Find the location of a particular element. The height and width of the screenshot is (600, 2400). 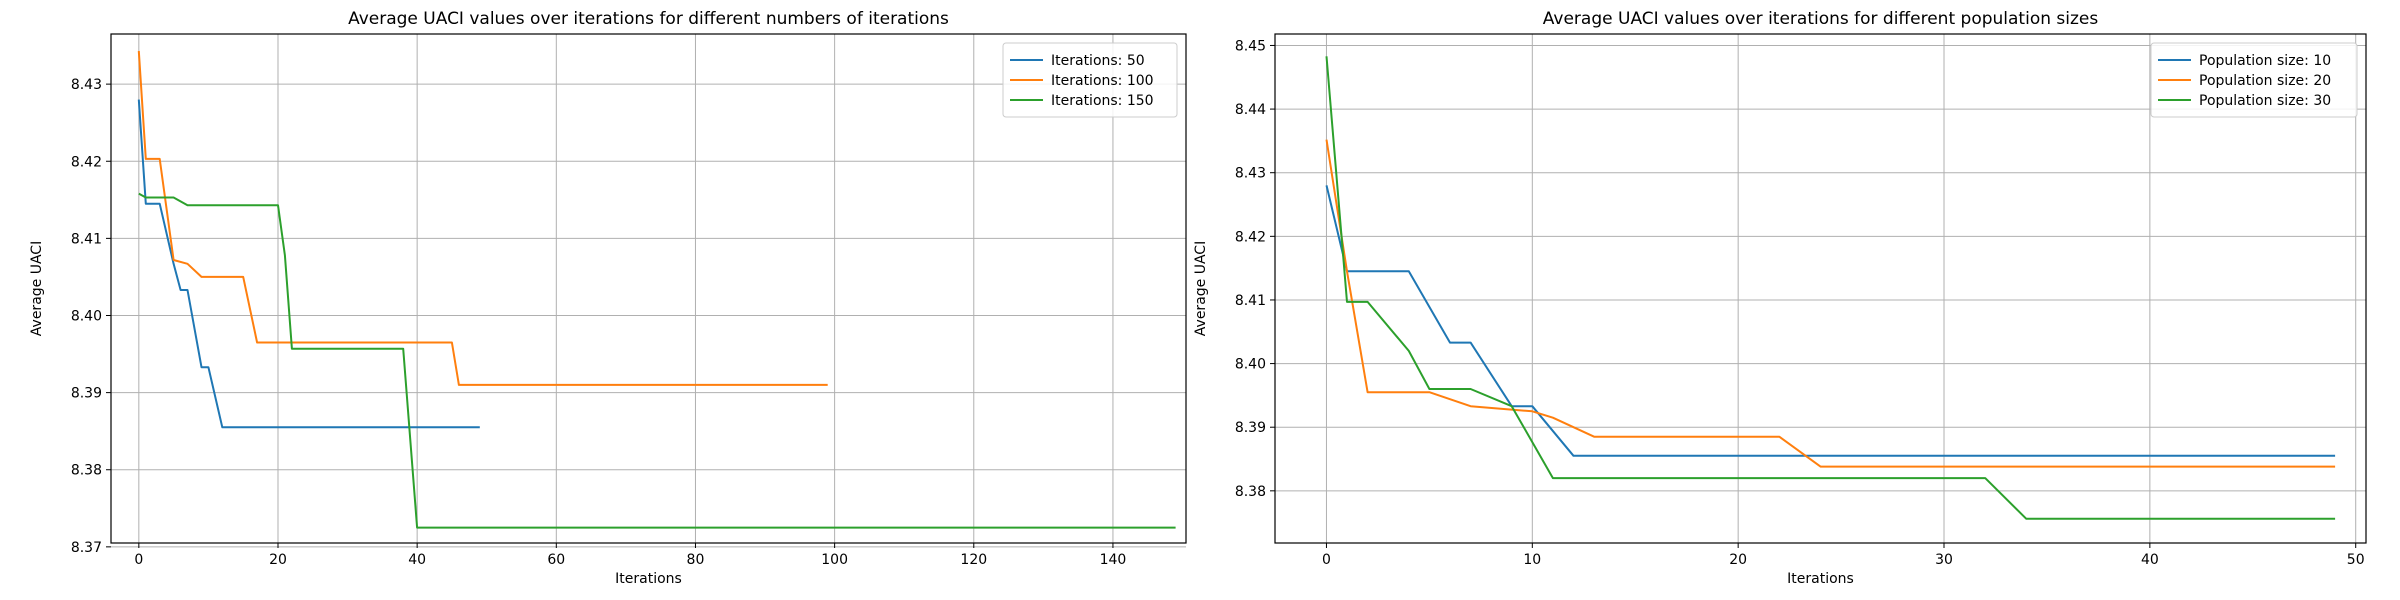

y-tick-label: 8.45 is located at coordinates (1250, 46).